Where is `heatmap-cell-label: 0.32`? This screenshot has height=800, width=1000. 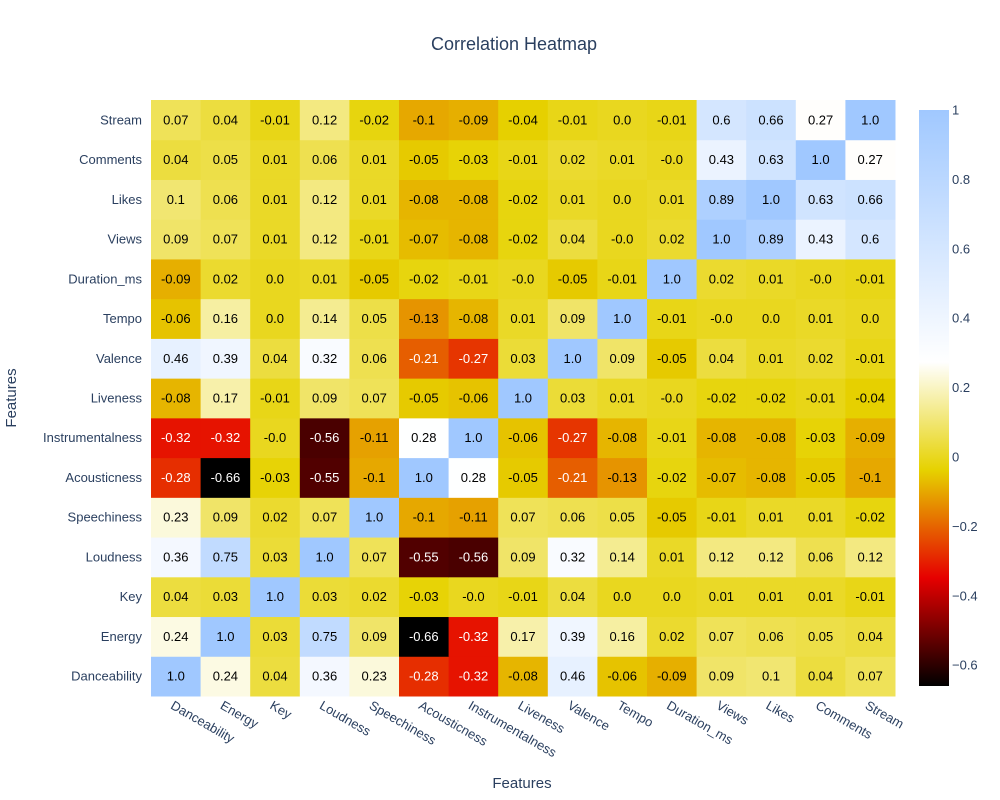 heatmap-cell-label: 0.32 is located at coordinates (324, 358).